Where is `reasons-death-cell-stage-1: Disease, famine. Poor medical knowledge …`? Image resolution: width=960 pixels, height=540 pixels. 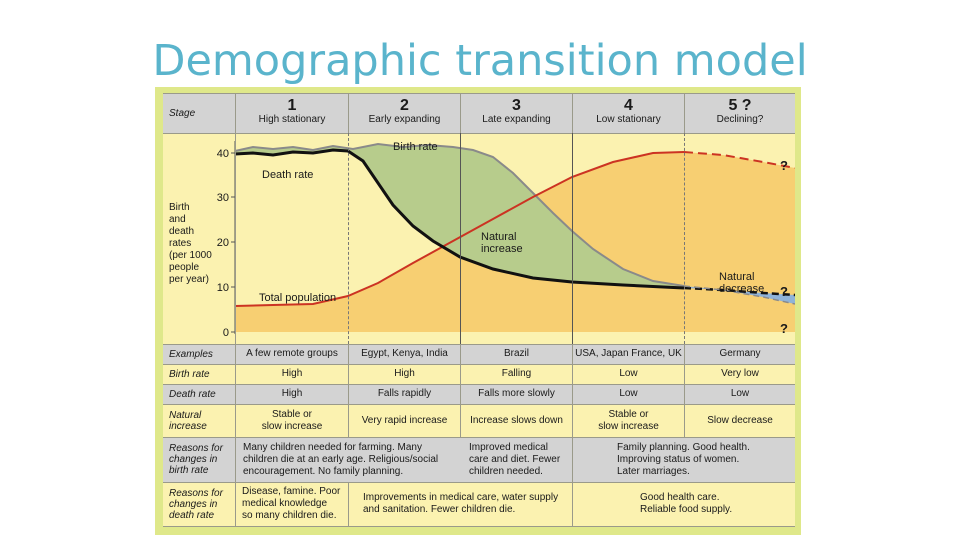 reasons-death-cell-stage-1: Disease, famine. Poor medical knowledge … is located at coordinates (291, 503).